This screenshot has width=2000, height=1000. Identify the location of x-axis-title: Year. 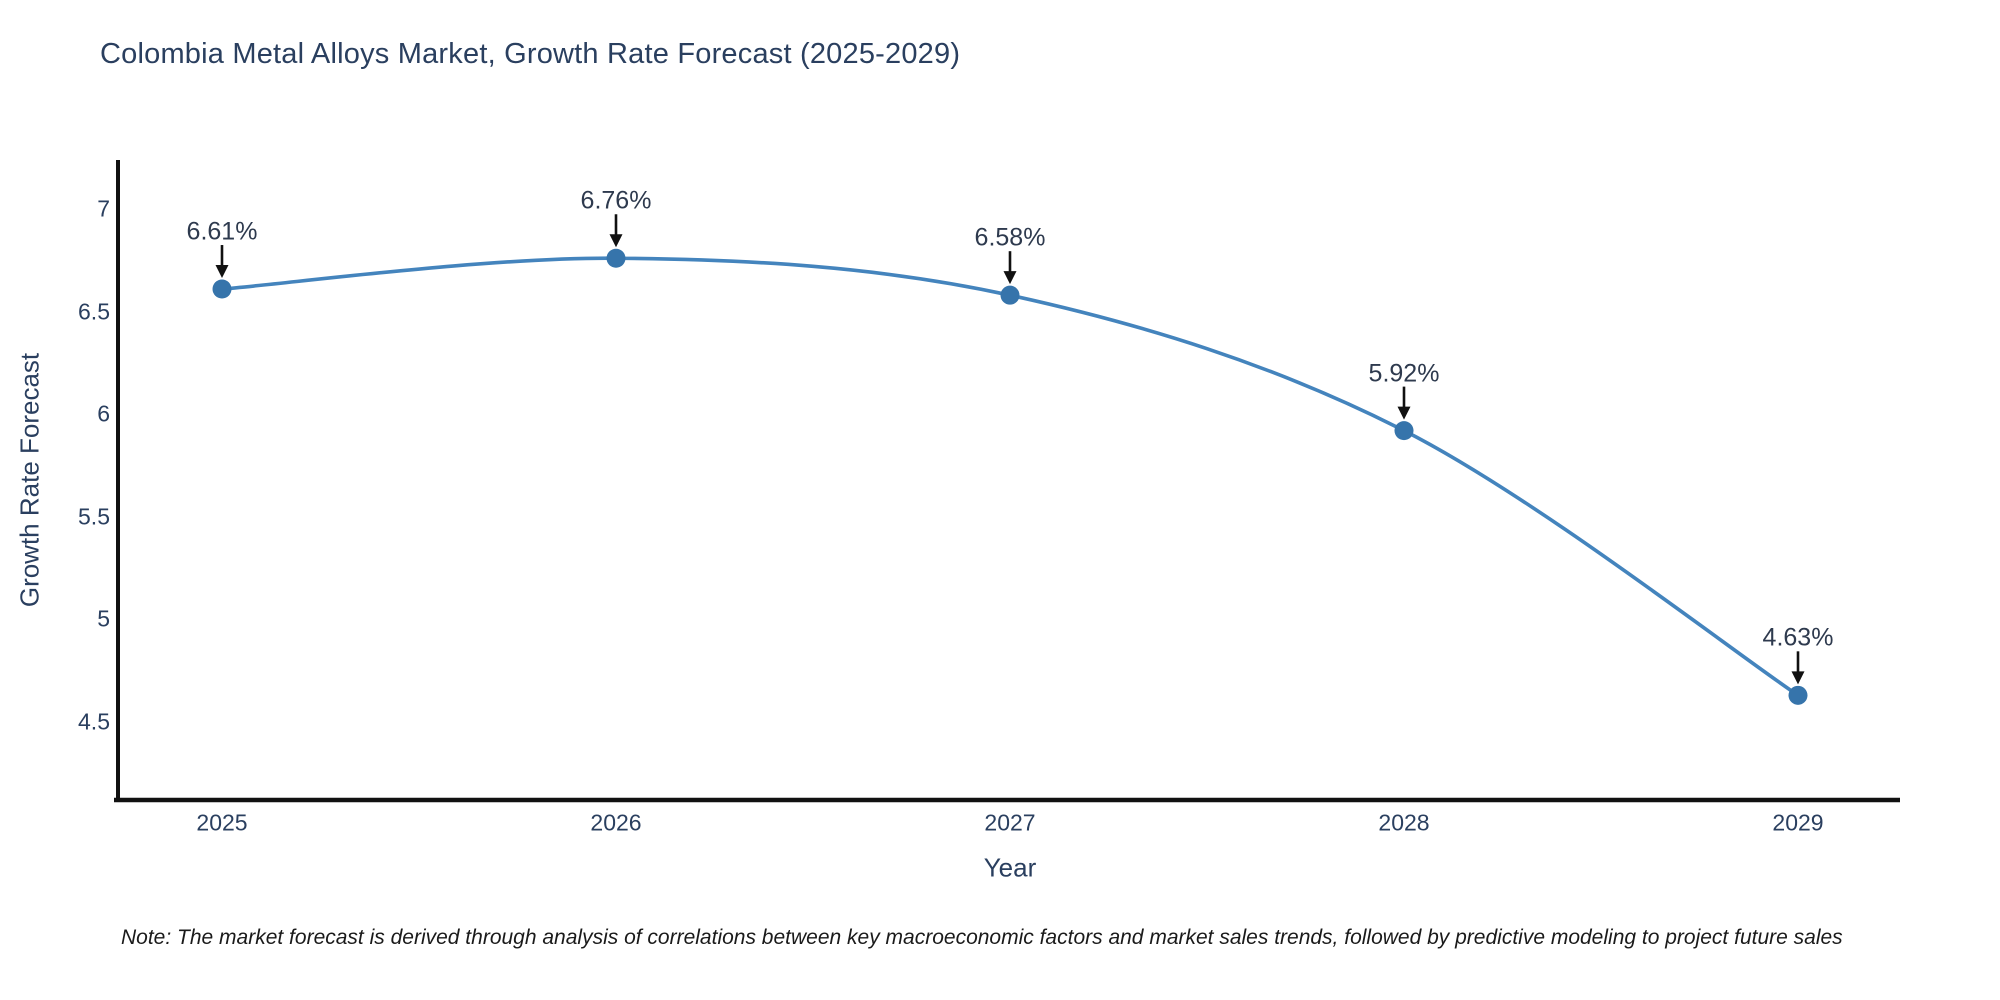
(1010, 867).